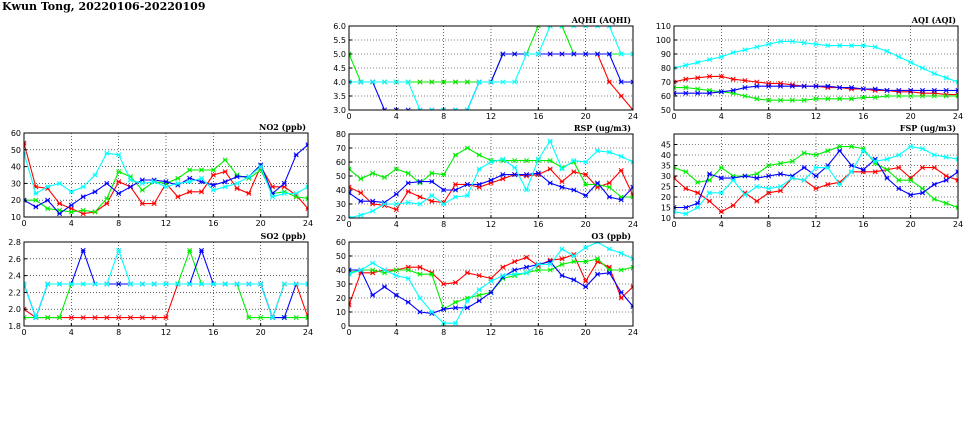 Image resolution: width=975 pixels, height=447 pixels. I want to click on y-tick-label: 80, so click(341, 134).